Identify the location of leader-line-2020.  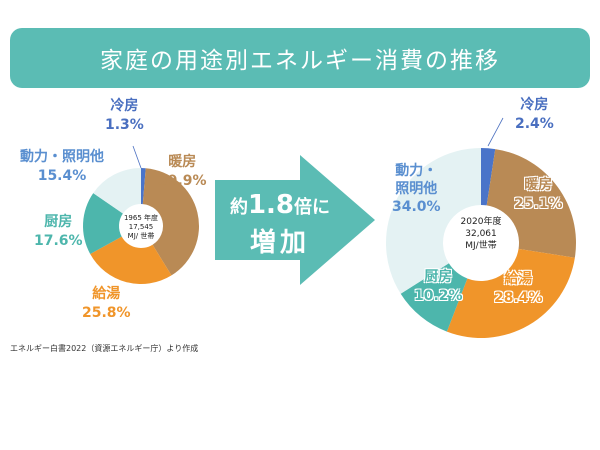
(495, 132).